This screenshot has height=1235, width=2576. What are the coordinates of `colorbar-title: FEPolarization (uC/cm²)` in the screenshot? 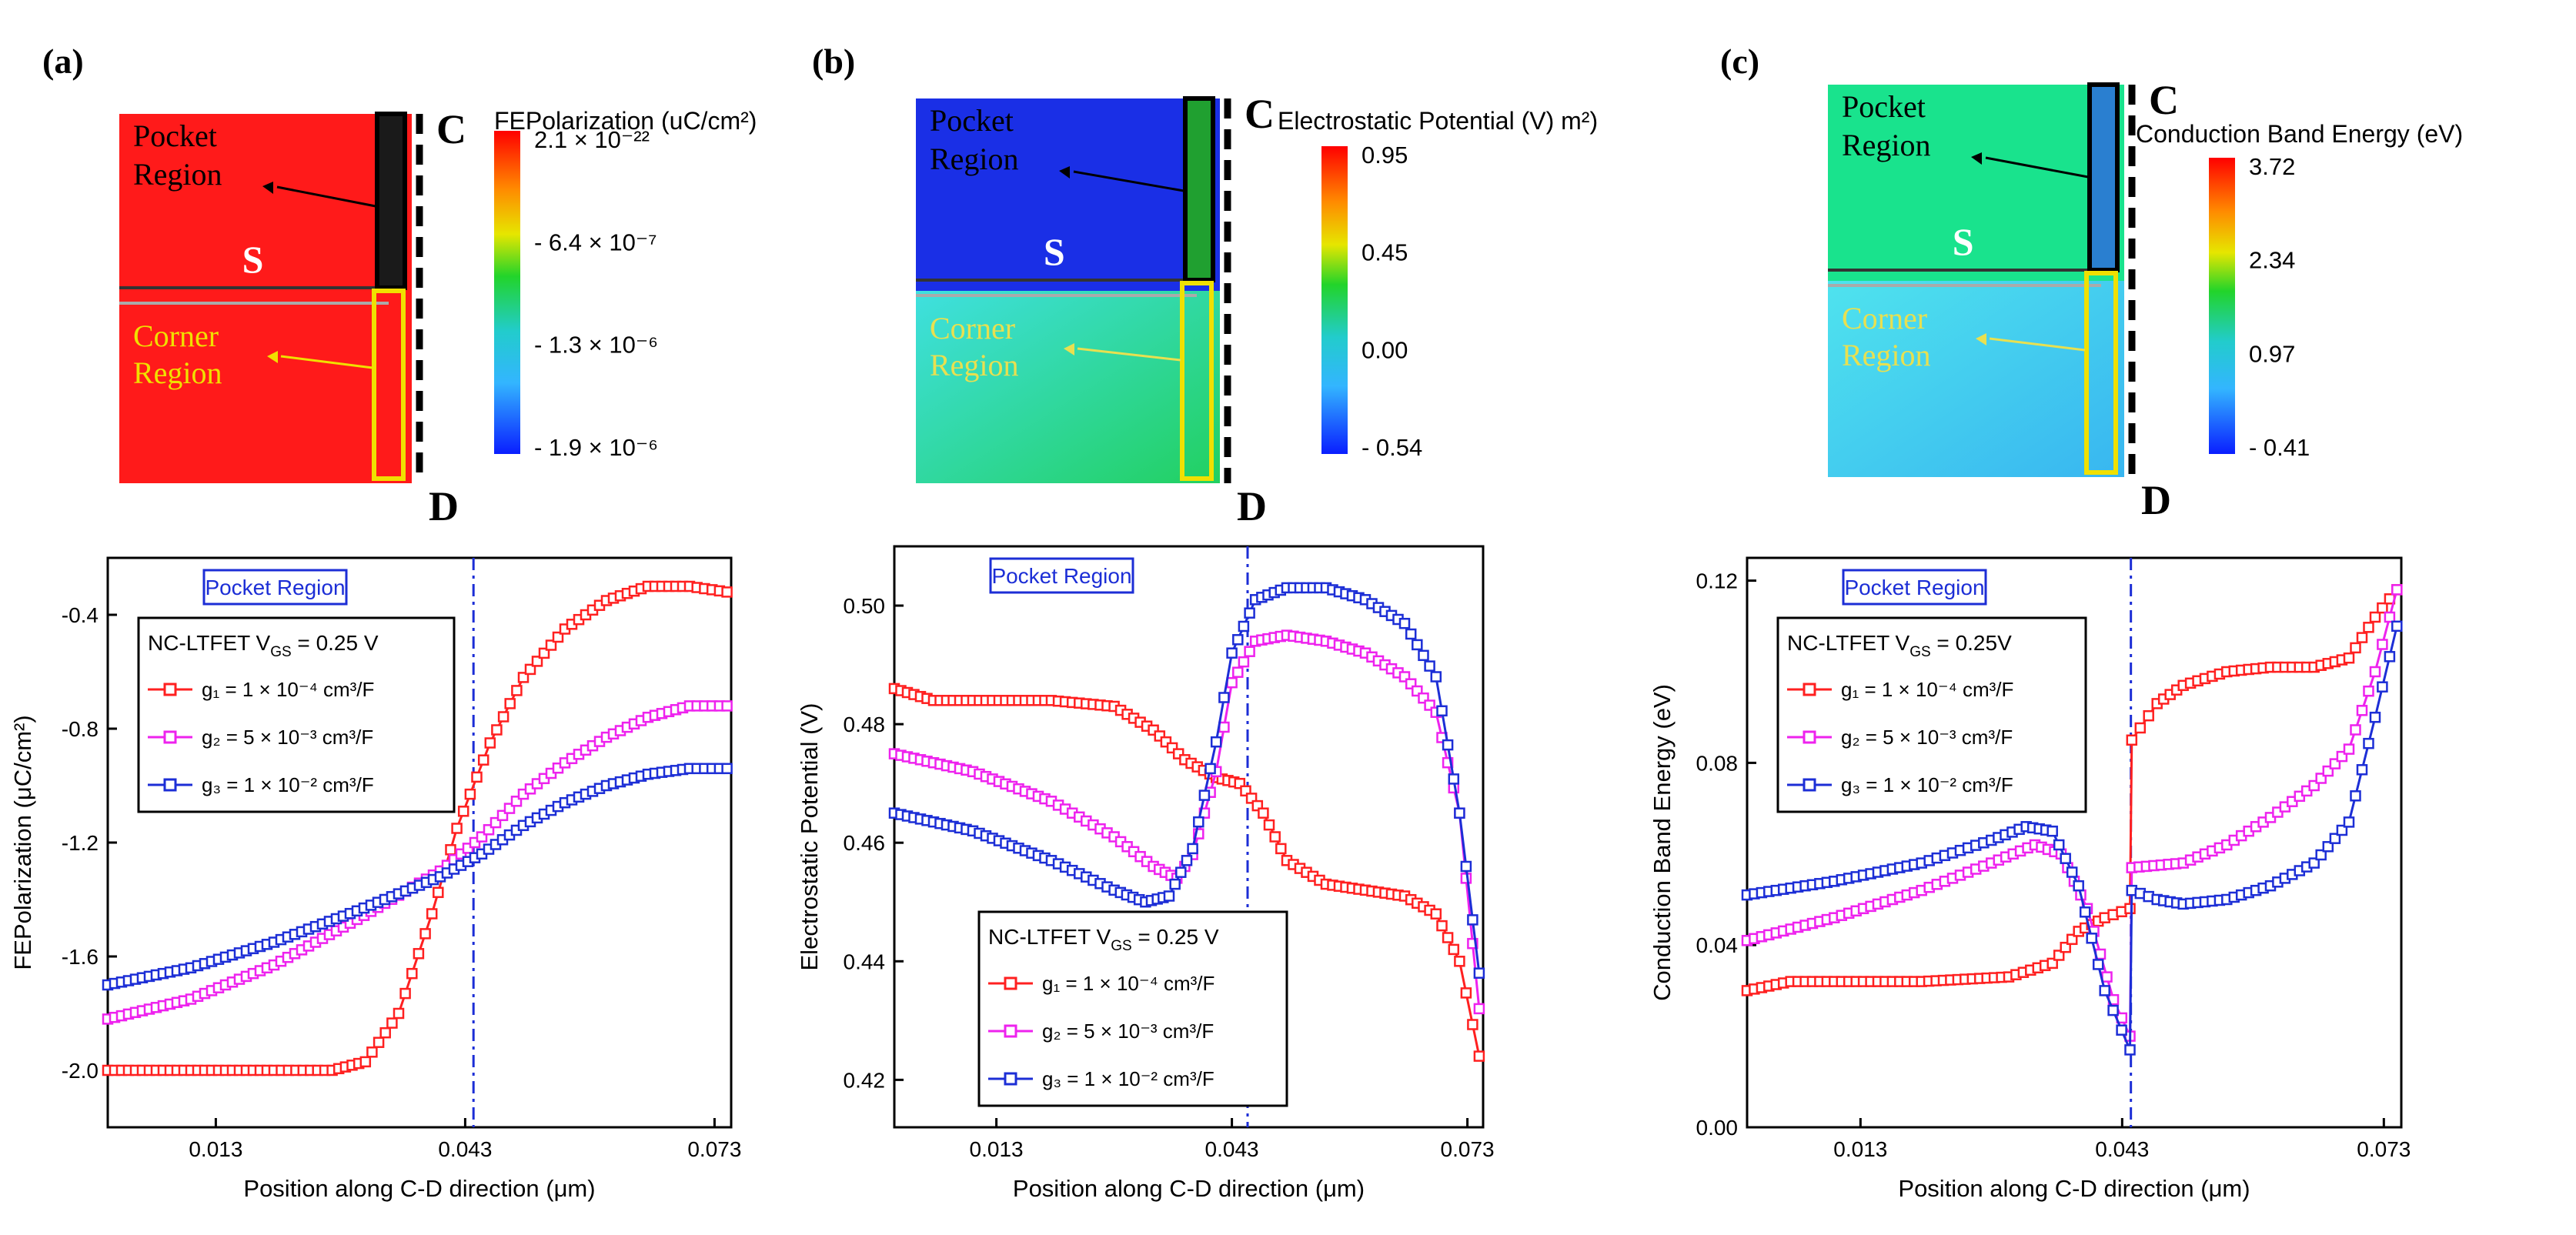 It's located at (625, 121).